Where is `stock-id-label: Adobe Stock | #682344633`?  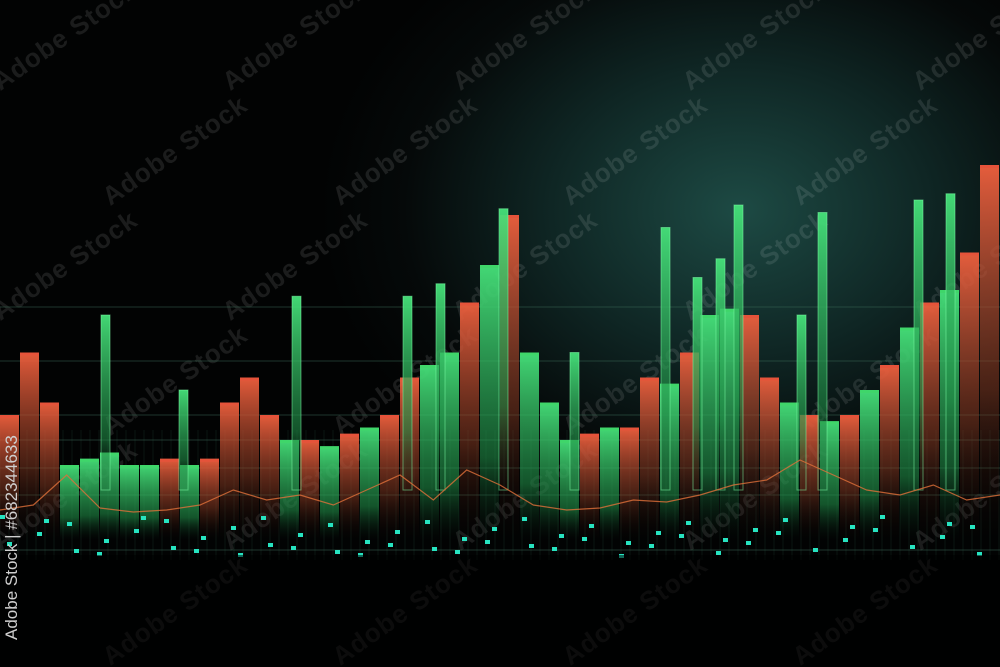
stock-id-label: Adobe Stock | #682344633 is located at coordinates (11, 537).